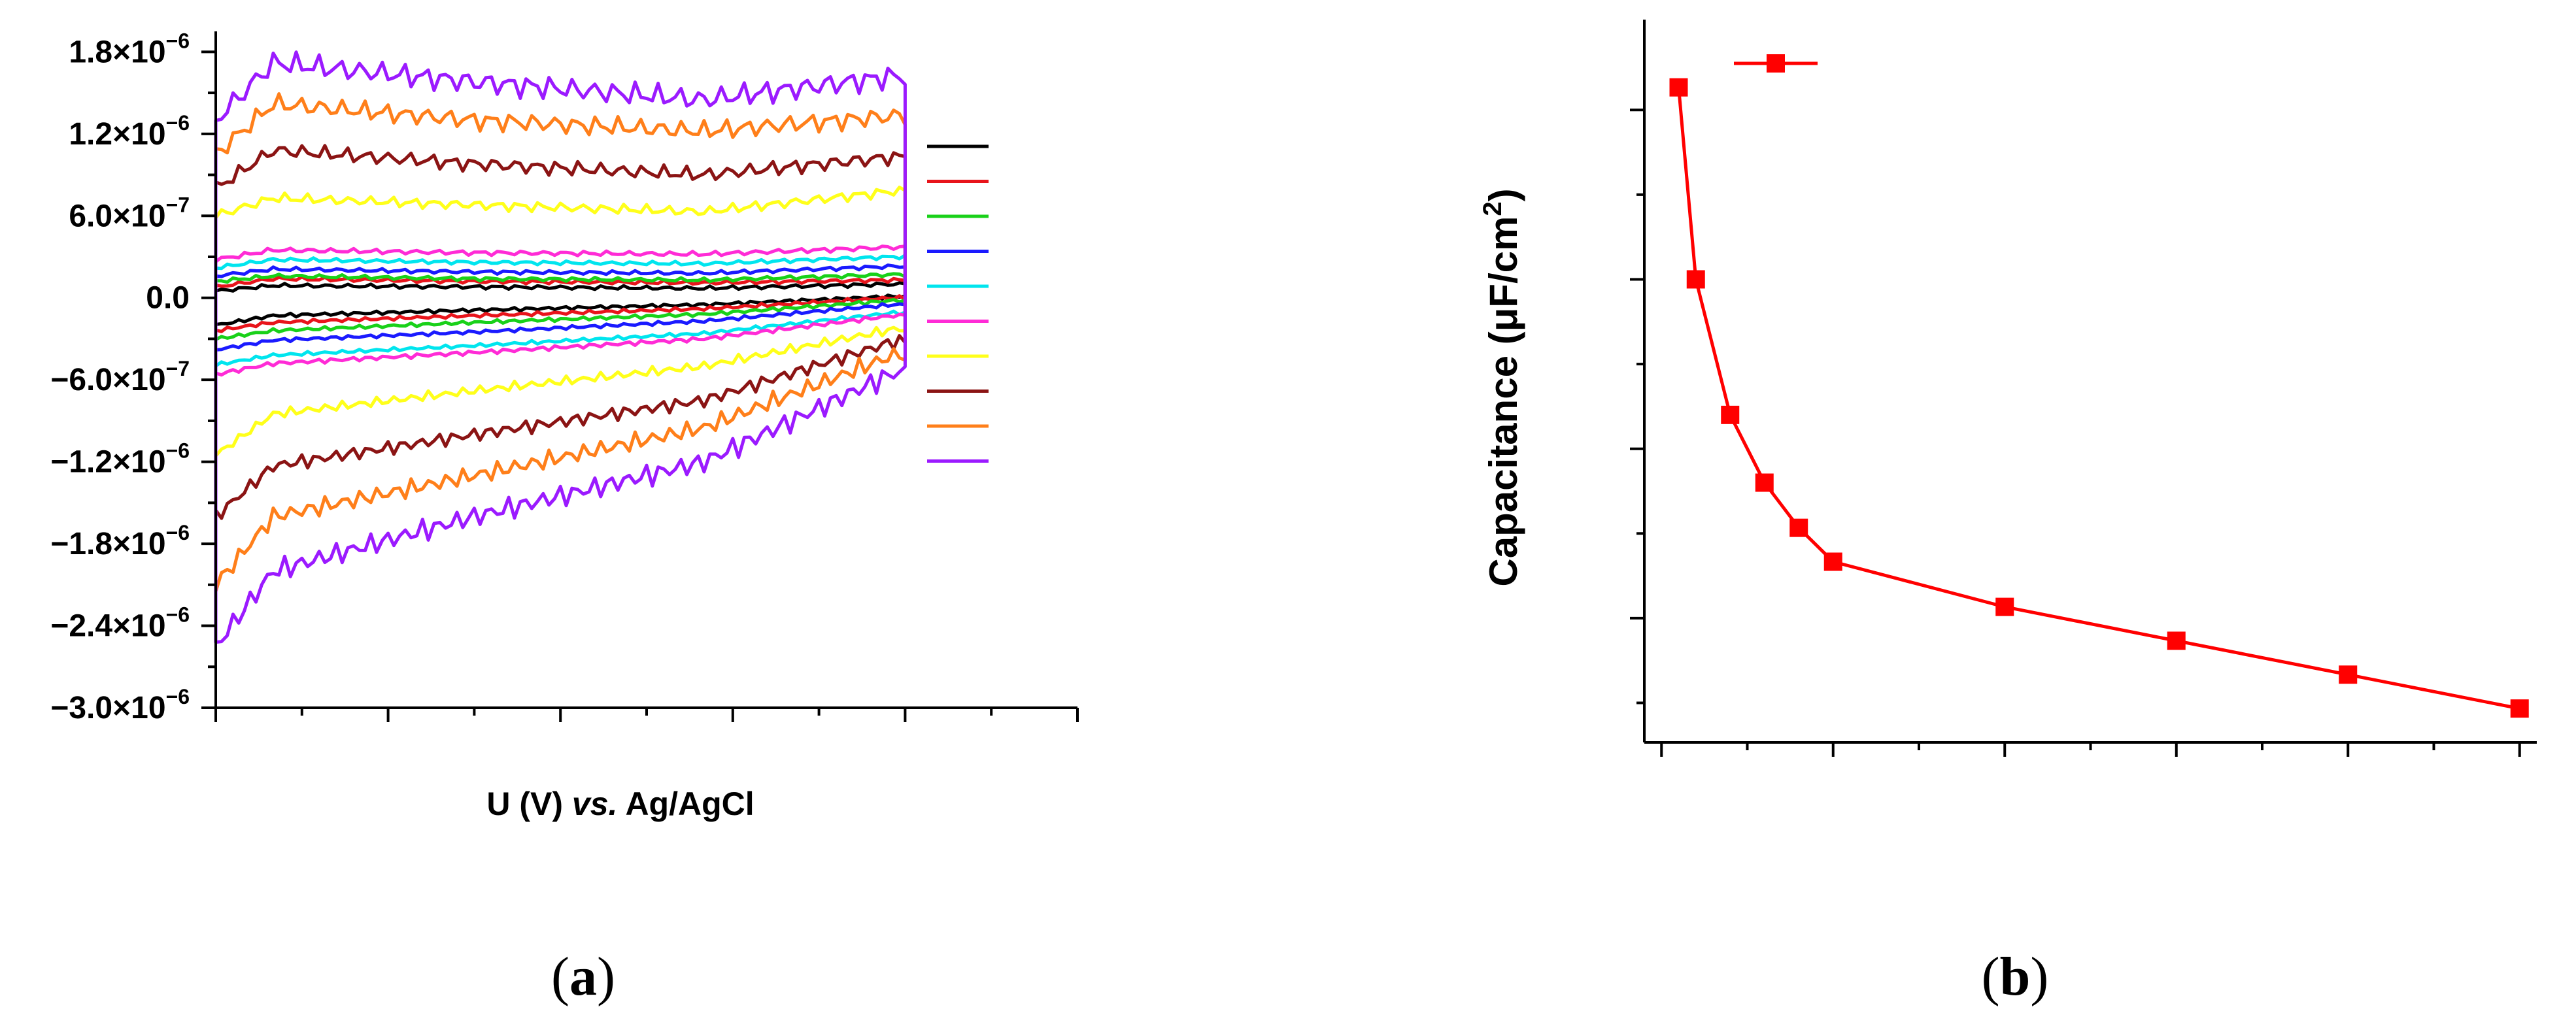 The height and width of the screenshot is (1028, 2576). I want to click on y-tick-label-base: 6.0×10, so click(117, 216).